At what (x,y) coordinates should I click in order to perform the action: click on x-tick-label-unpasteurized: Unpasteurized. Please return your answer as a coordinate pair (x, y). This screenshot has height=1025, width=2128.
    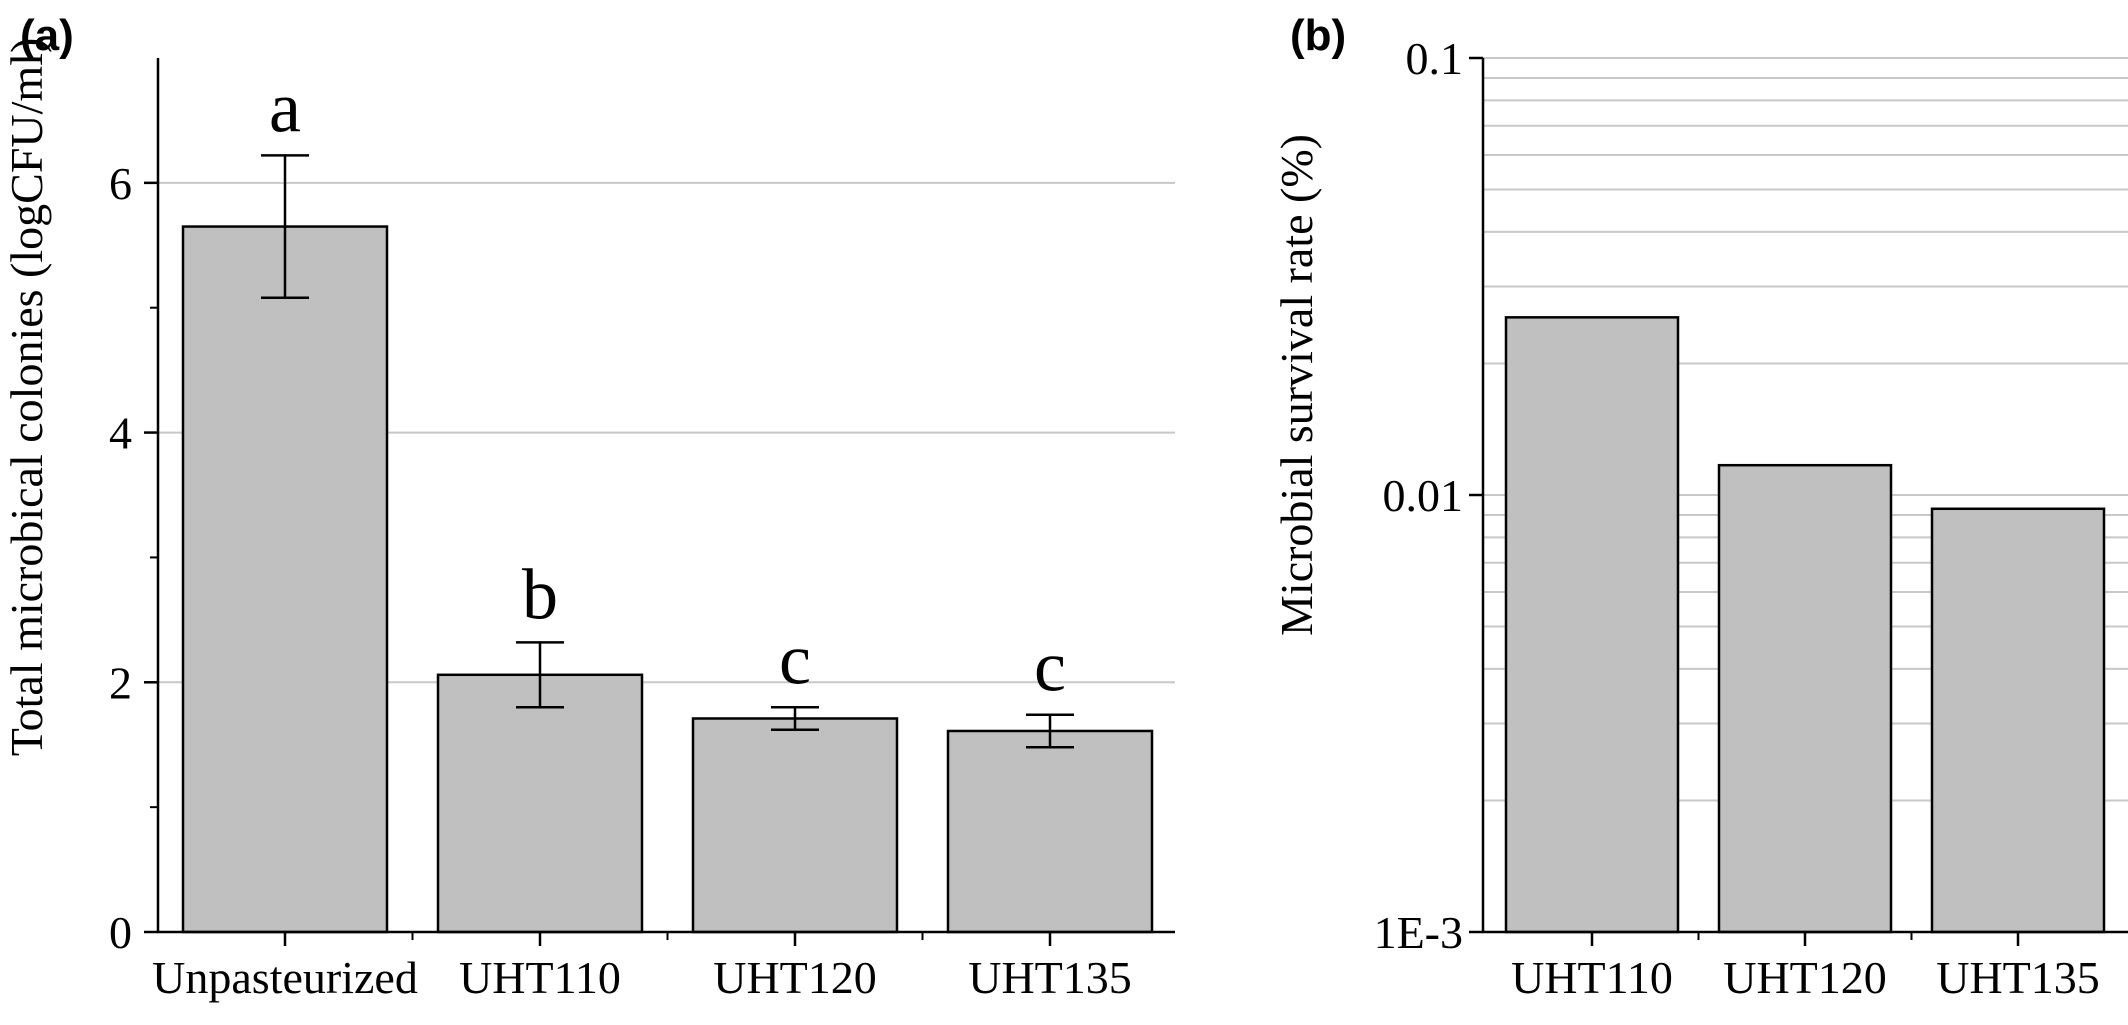
    Looking at the image, I should click on (285, 977).